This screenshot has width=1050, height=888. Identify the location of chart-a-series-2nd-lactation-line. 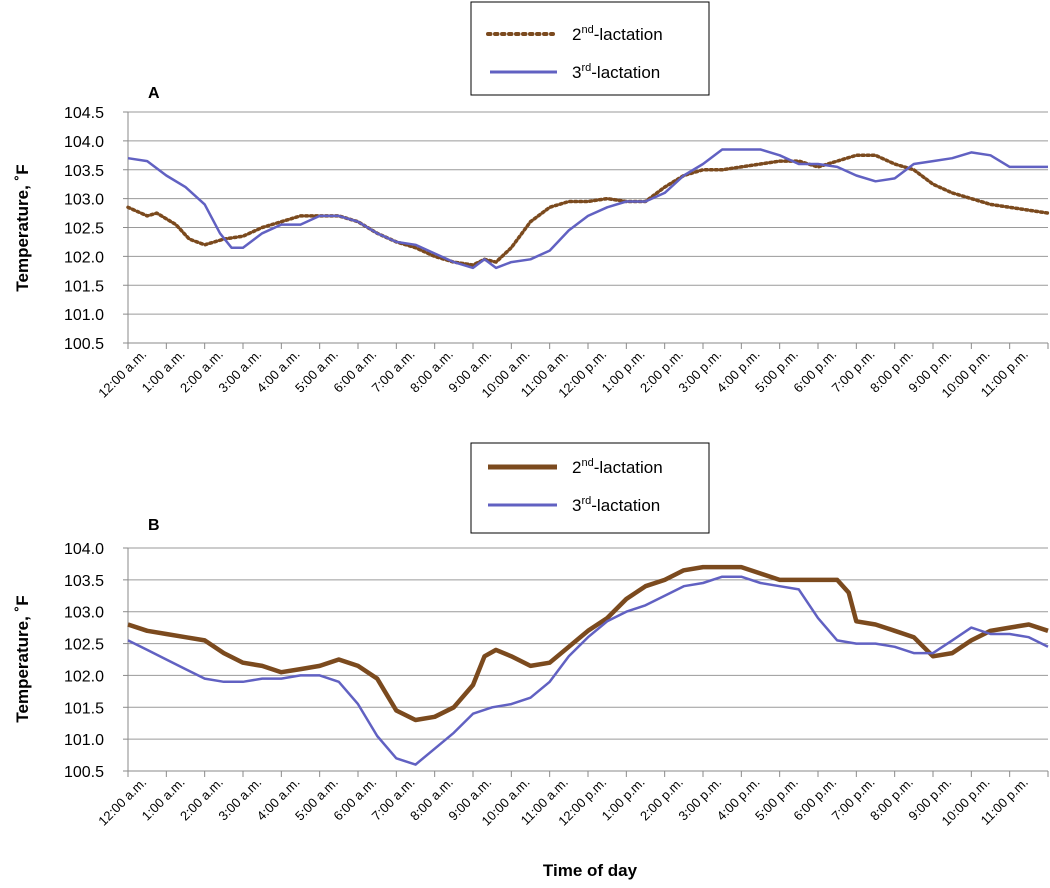
(588, 210).